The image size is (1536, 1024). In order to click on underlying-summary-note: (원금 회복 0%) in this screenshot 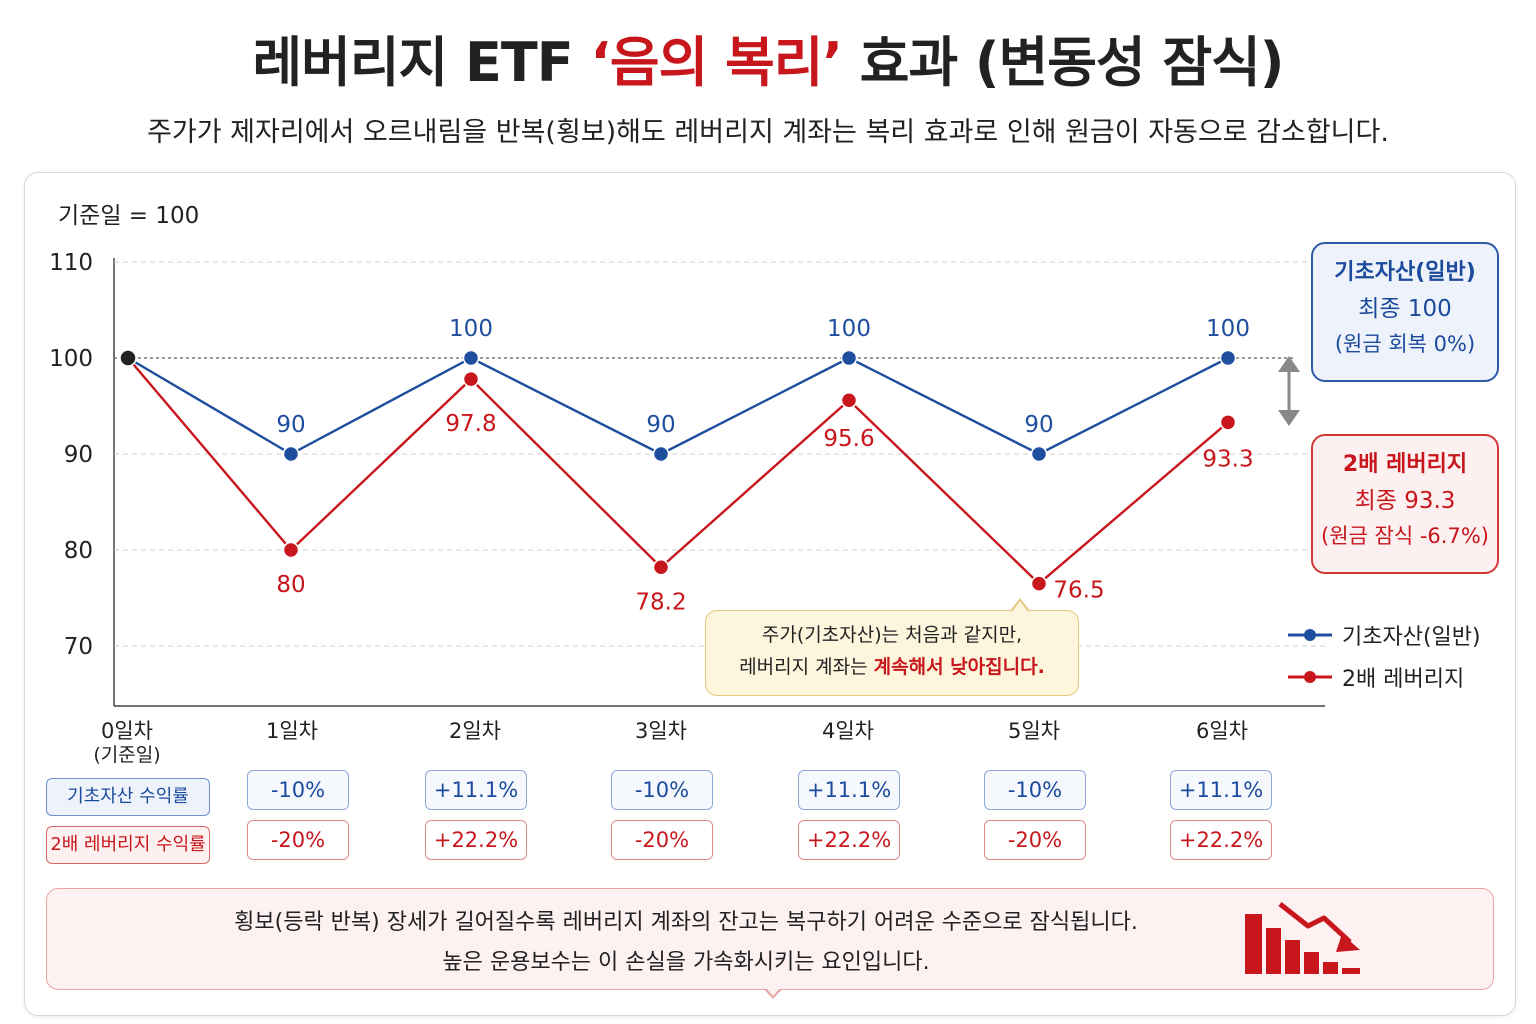, I will do `click(1405, 343)`.